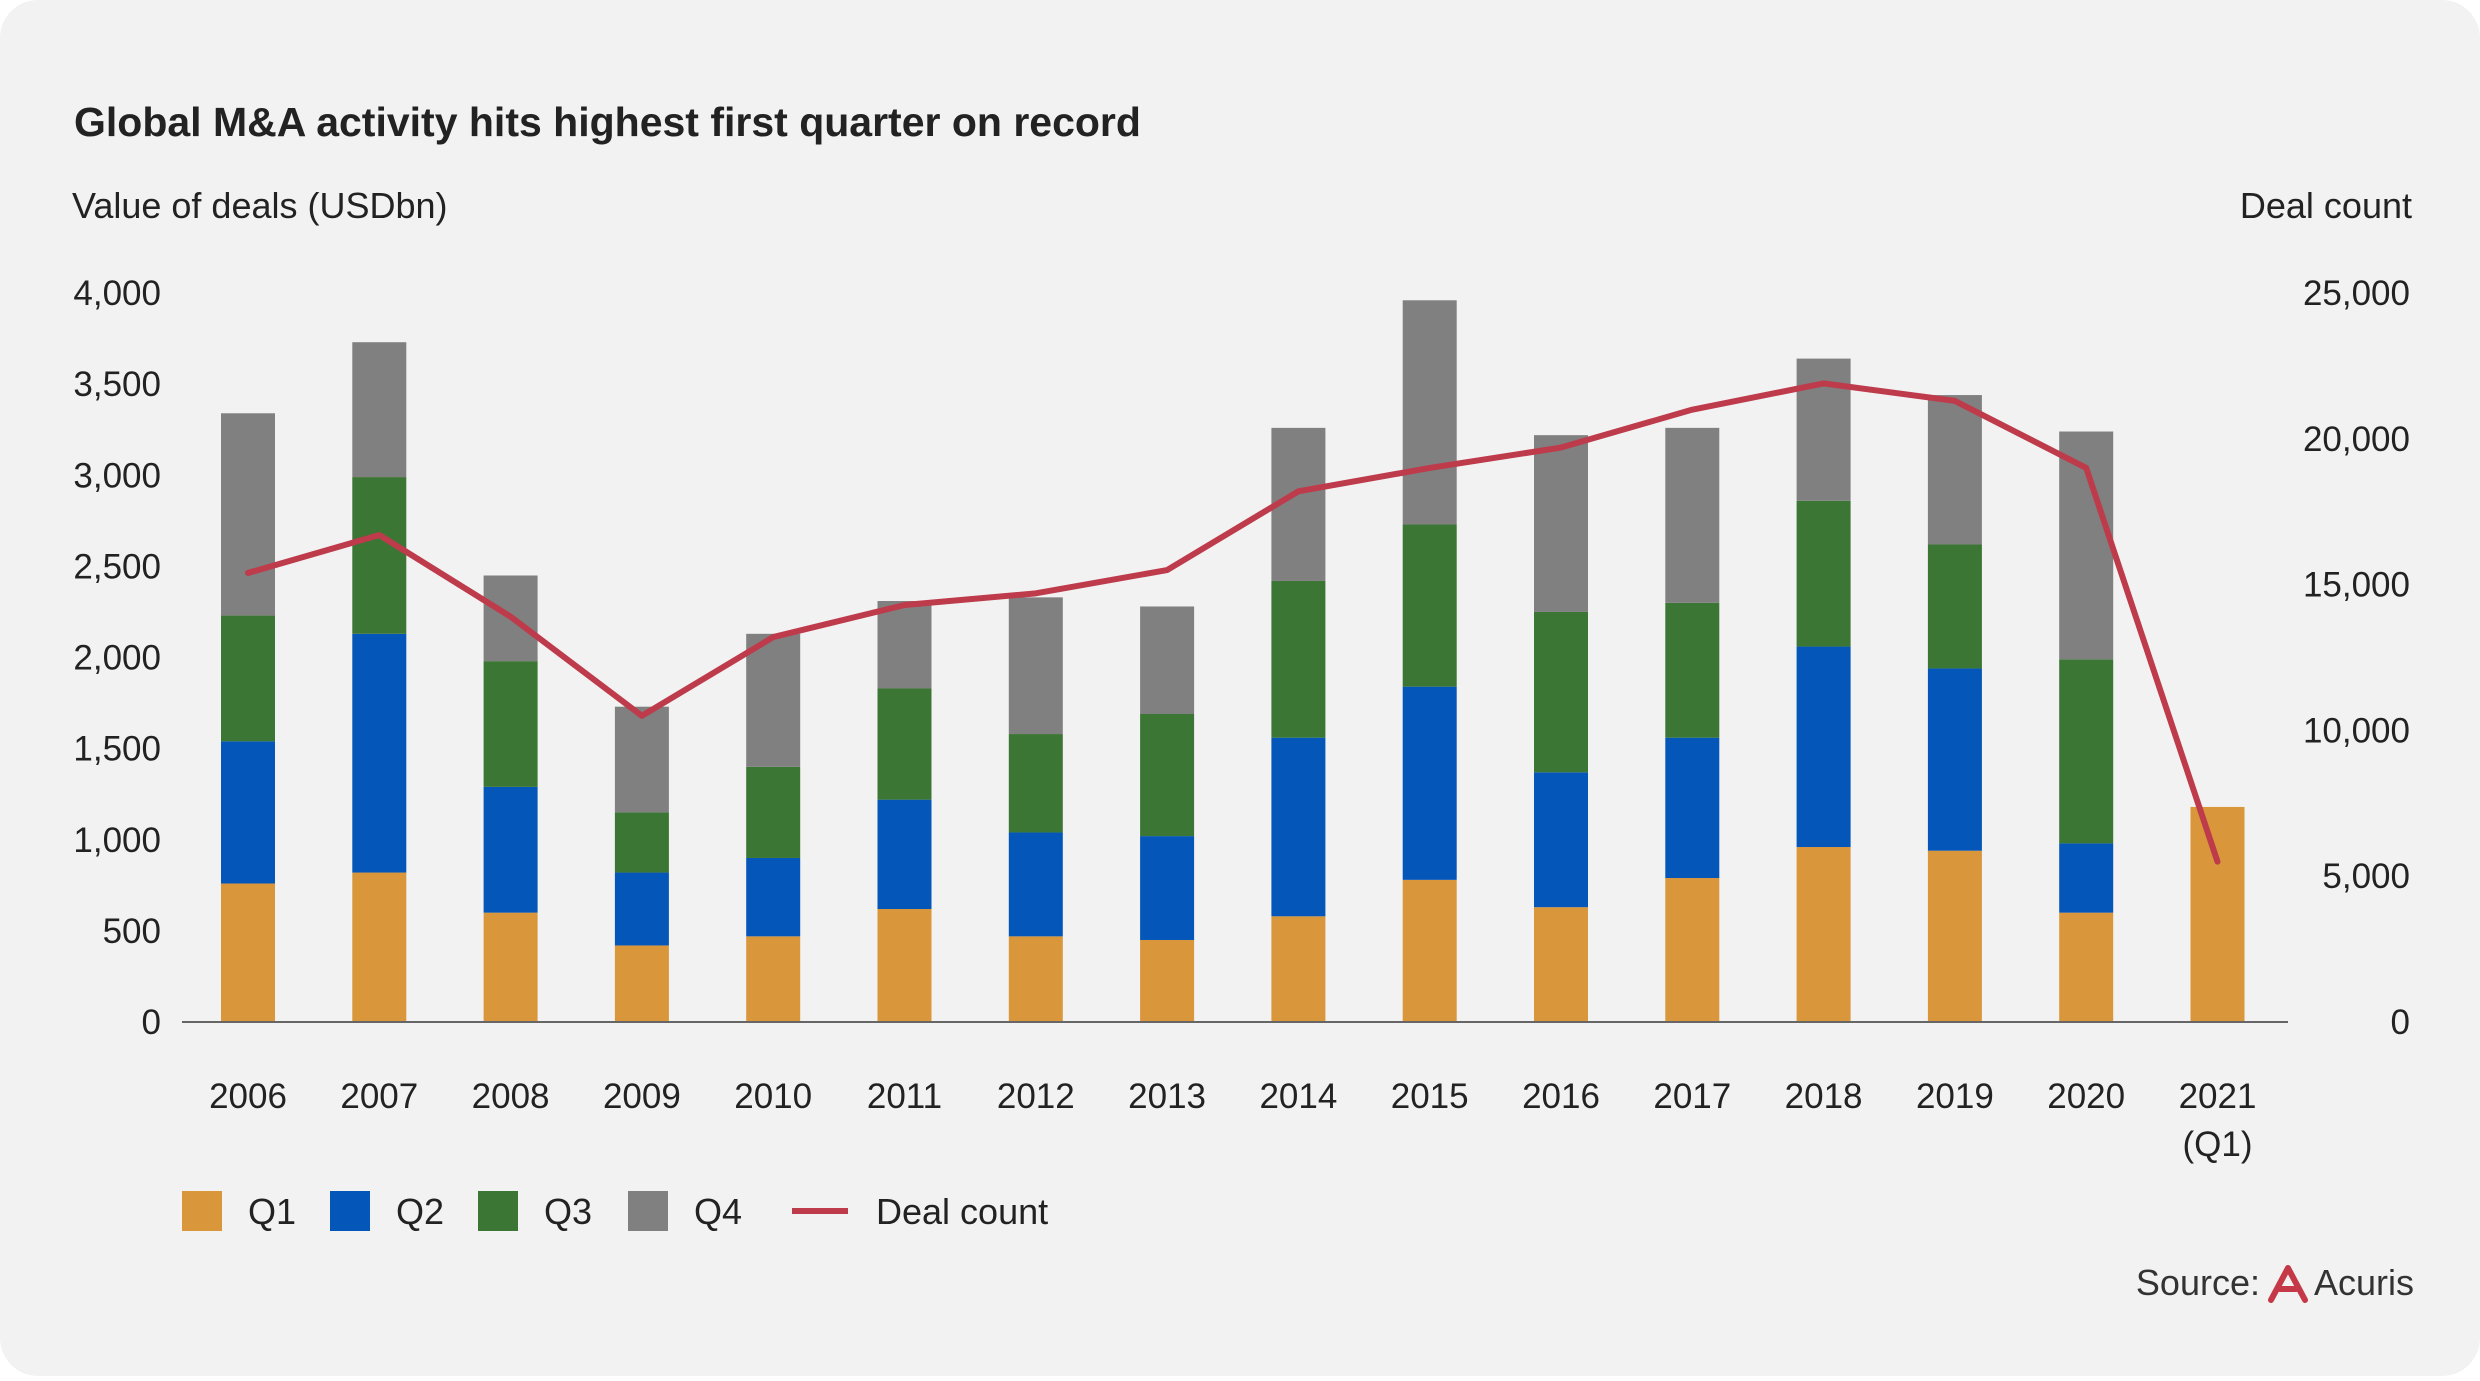 The image size is (2480, 1381). Describe the element at coordinates (2275, 1282) in the screenshot. I see `source-note: Source: Acuris` at that location.